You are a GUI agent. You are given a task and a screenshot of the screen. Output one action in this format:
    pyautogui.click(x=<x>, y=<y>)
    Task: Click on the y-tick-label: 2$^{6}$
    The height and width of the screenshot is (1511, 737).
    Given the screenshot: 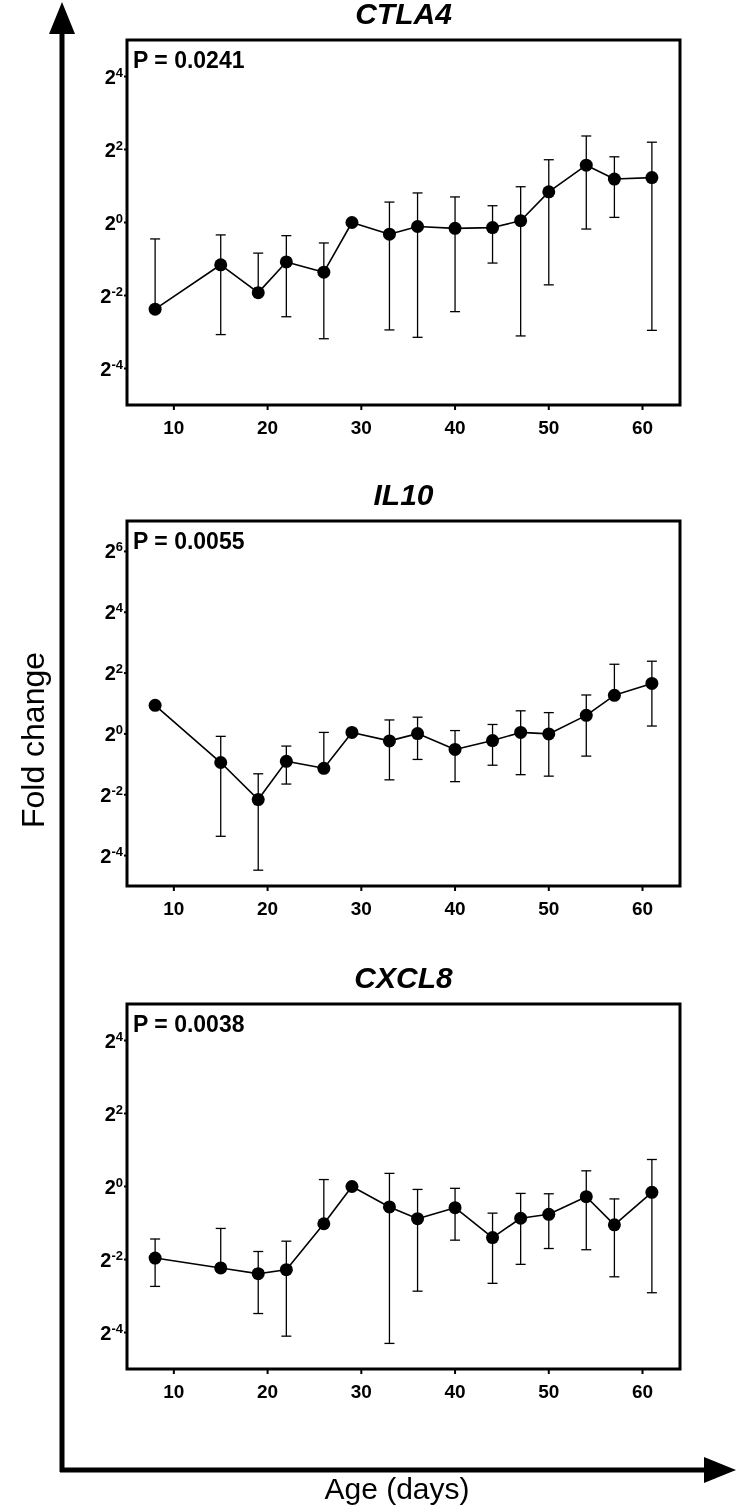 What is the action you would take?
    pyautogui.click(x=113, y=550)
    